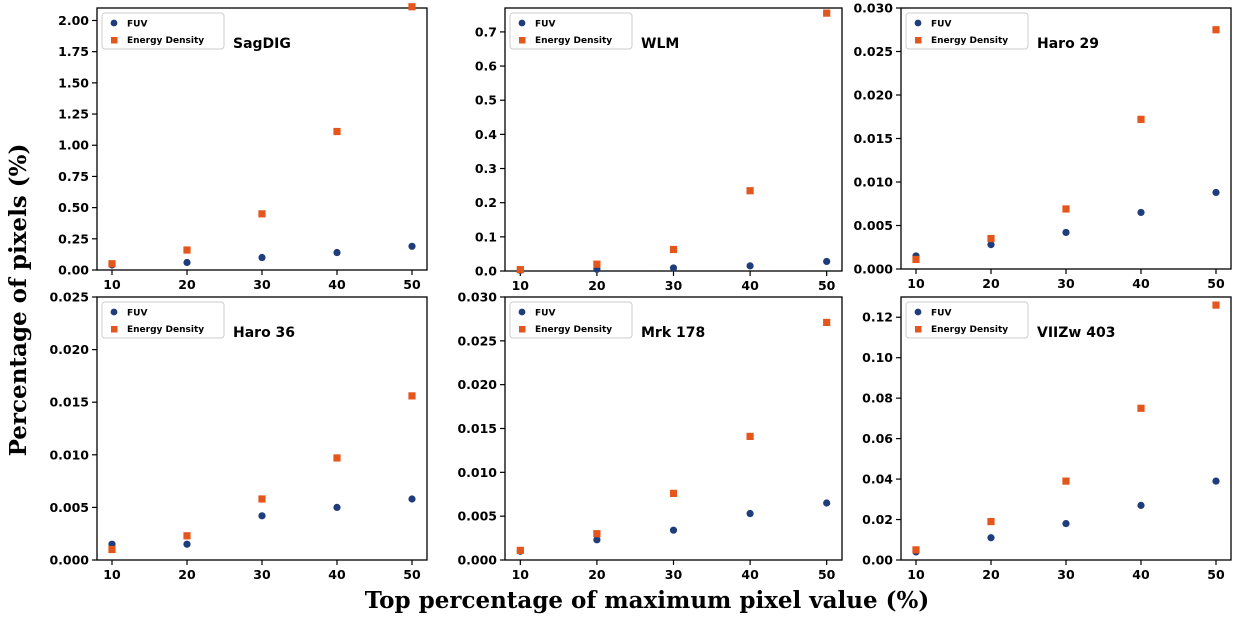  I want to click on panel-title: Haro 36, so click(264, 333).